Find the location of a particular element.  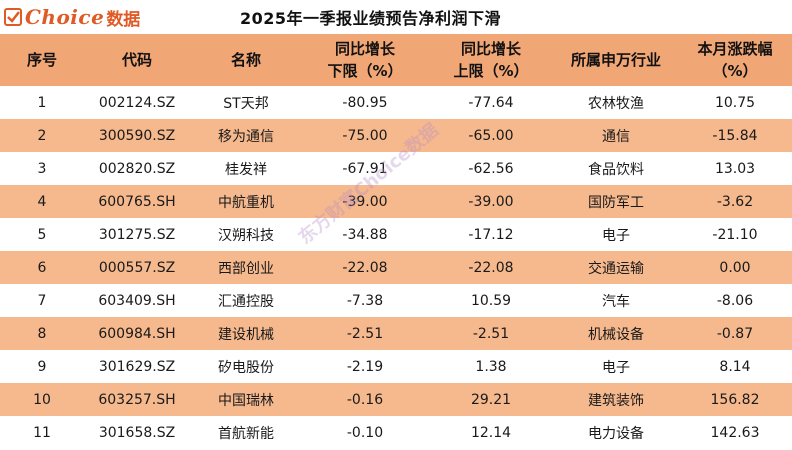

cell-industry: 汽车 is located at coordinates (616, 300).